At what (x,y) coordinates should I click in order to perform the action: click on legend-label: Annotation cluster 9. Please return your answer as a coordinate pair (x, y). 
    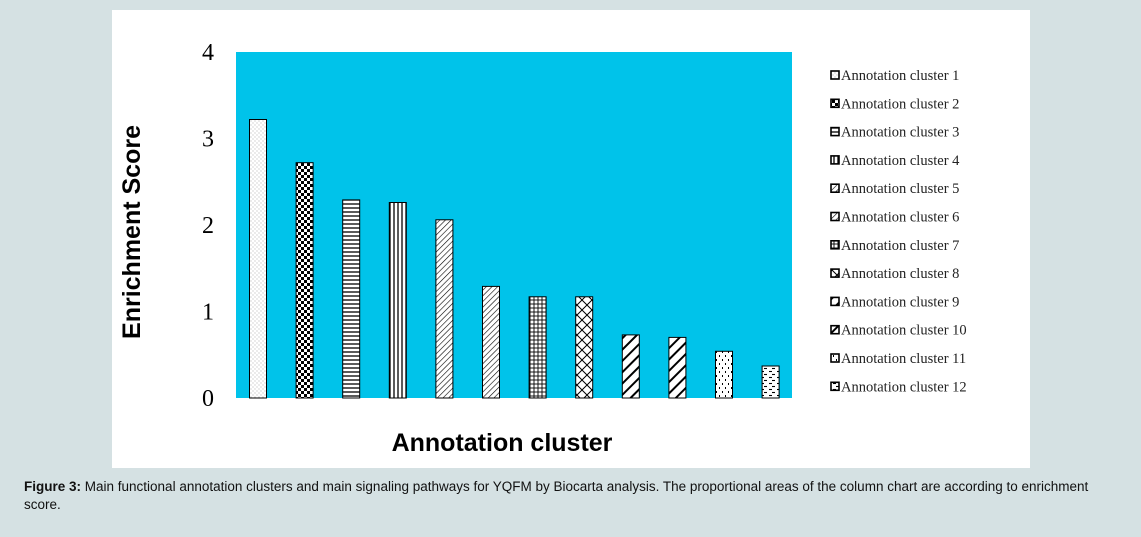
    Looking at the image, I should click on (900, 302).